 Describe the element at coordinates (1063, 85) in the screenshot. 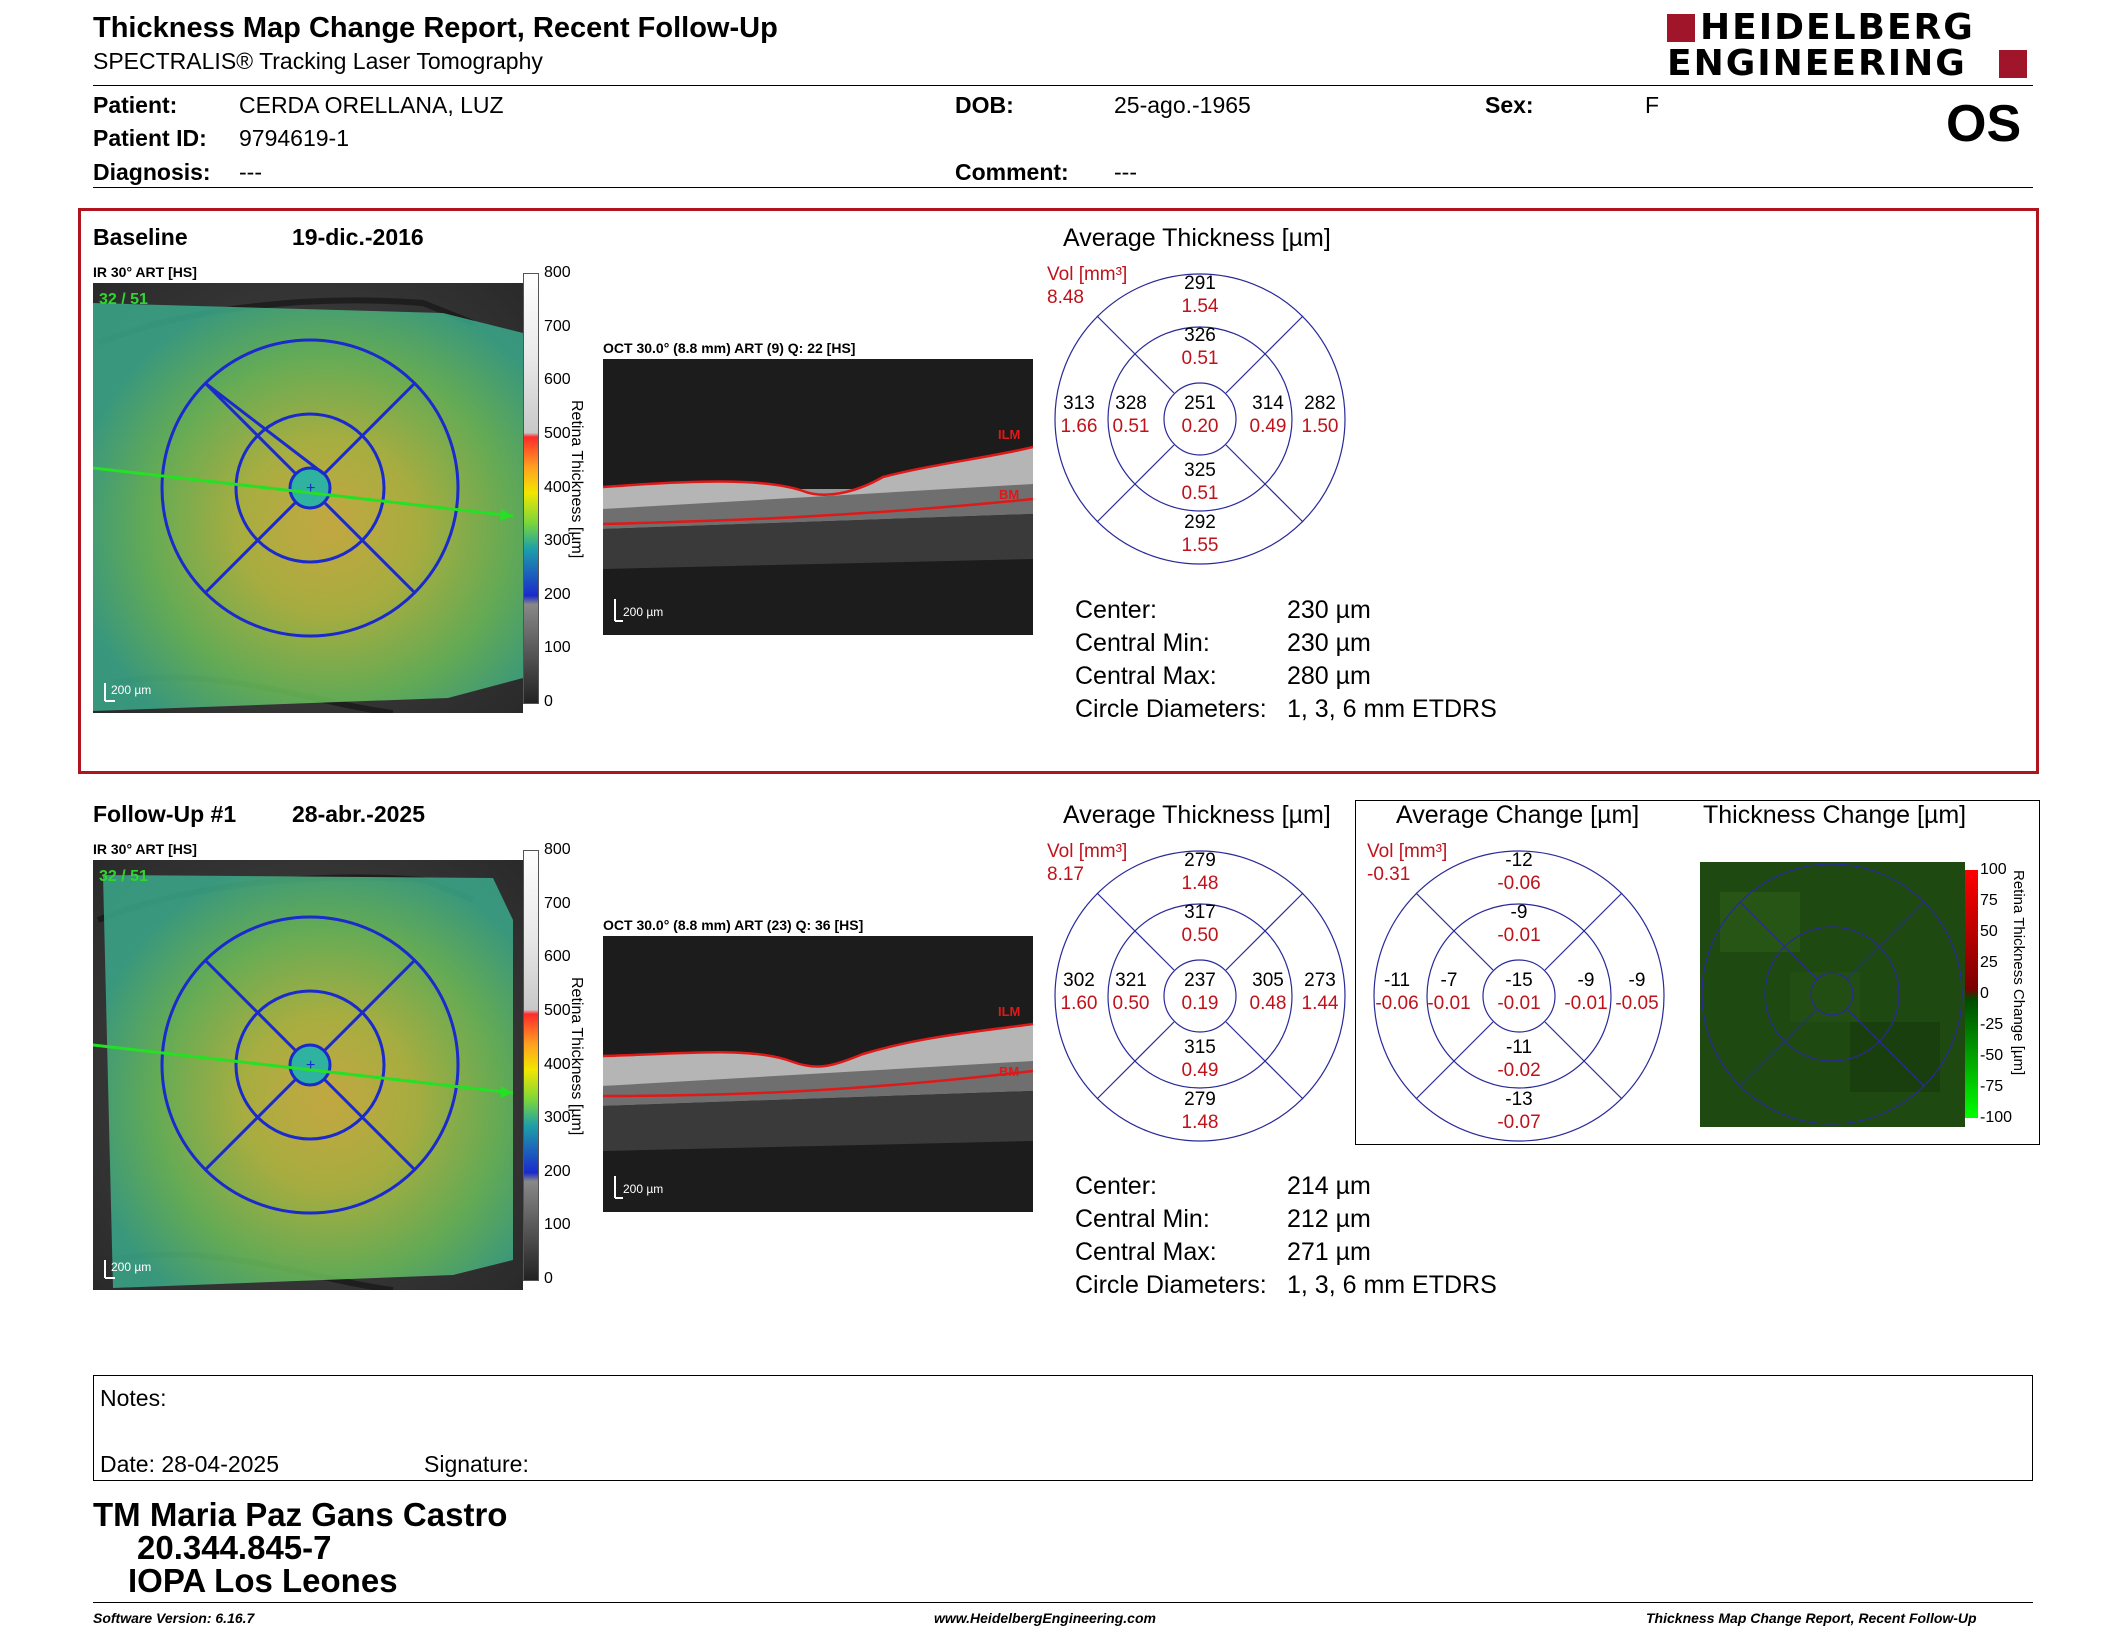

I see `header-divider` at that location.